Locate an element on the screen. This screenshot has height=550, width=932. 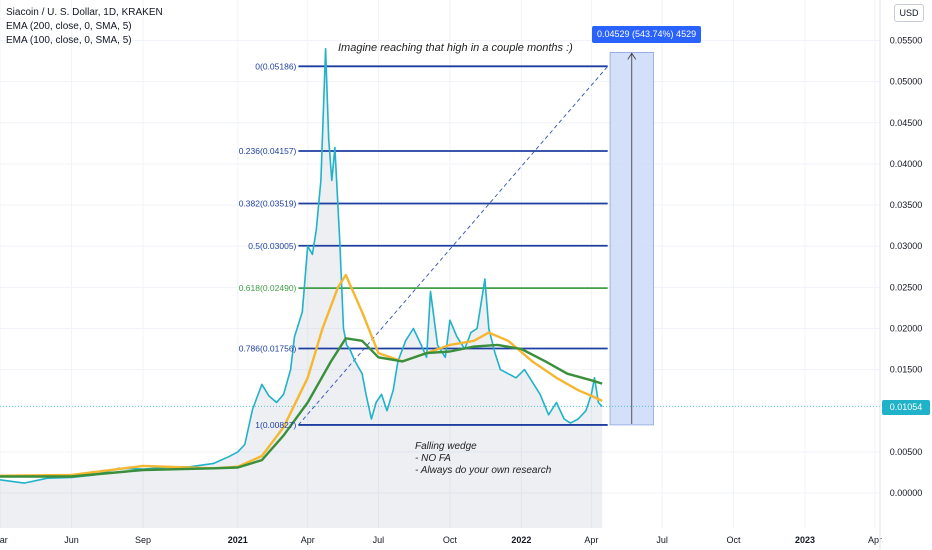
current-price-tag: 0.01054 is located at coordinates (906, 407).